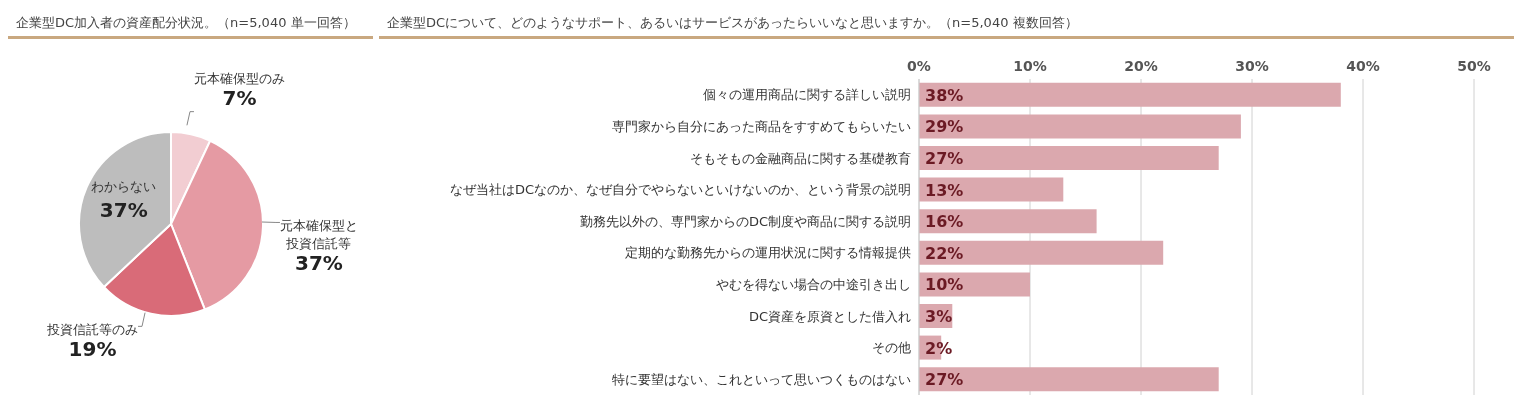 Image resolution: width=1516 pixels, height=412 pixels. What do you see at coordinates (829, 316) in the screenshot?
I see `y-tick-label: DC資産を原資とした借入れ` at bounding box center [829, 316].